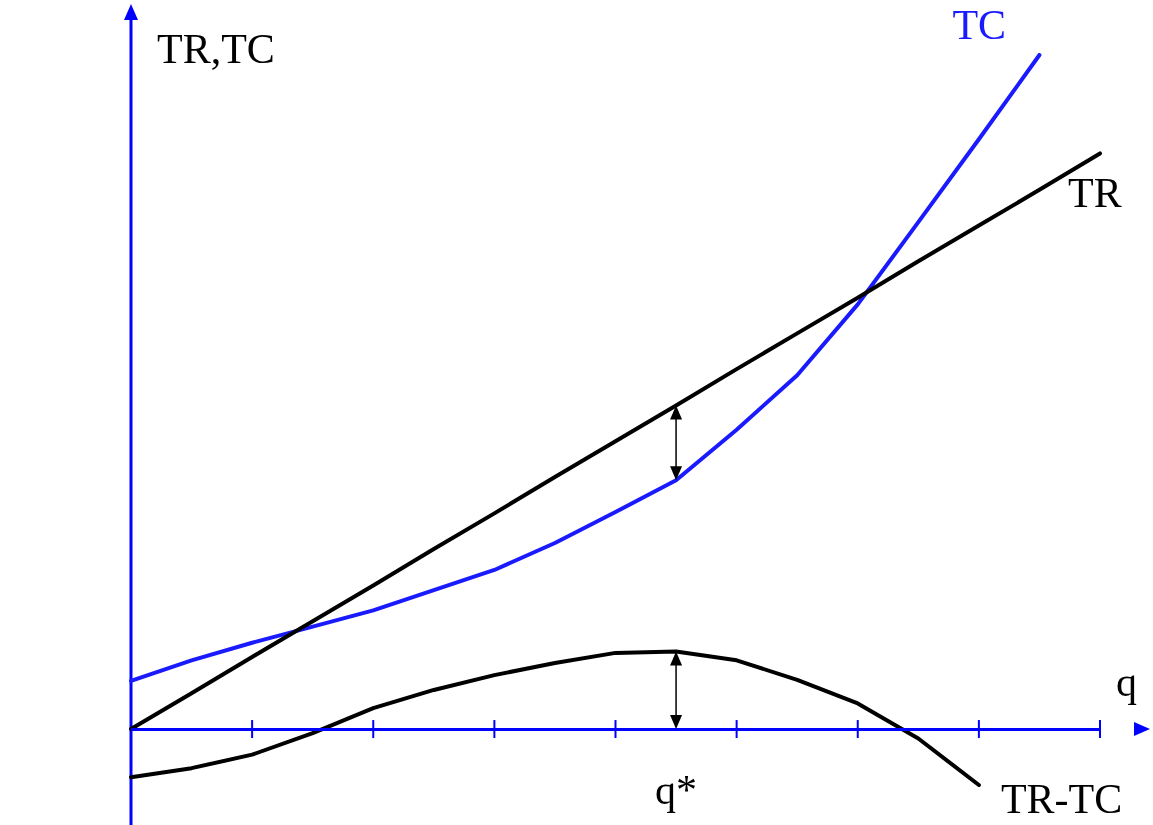  Describe the element at coordinates (979, 25) in the screenshot. I see `series-label: TC` at that location.